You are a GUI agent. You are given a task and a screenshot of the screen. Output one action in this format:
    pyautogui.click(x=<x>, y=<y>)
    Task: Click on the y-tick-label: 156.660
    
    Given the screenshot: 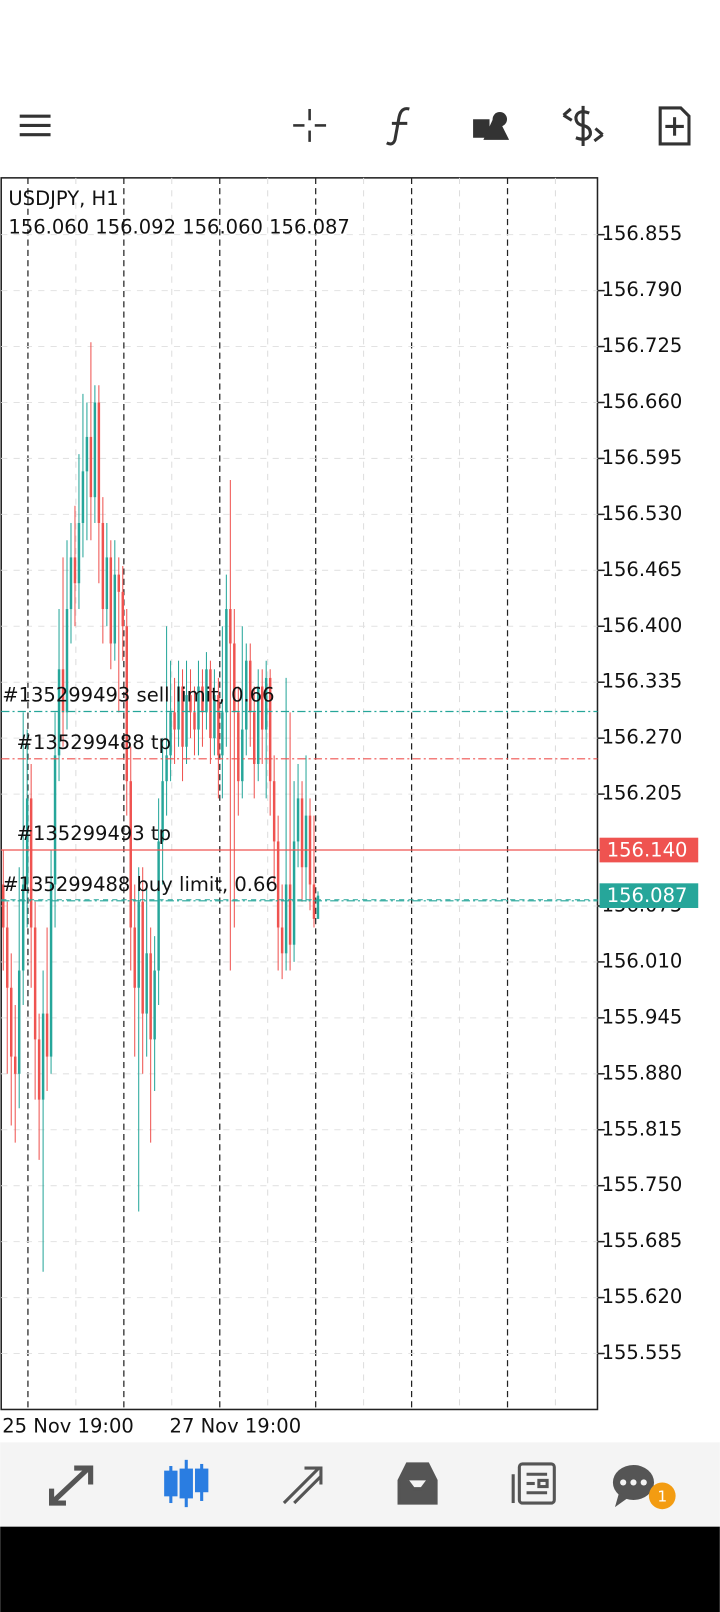 What is the action you would take?
    pyautogui.click(x=642, y=401)
    